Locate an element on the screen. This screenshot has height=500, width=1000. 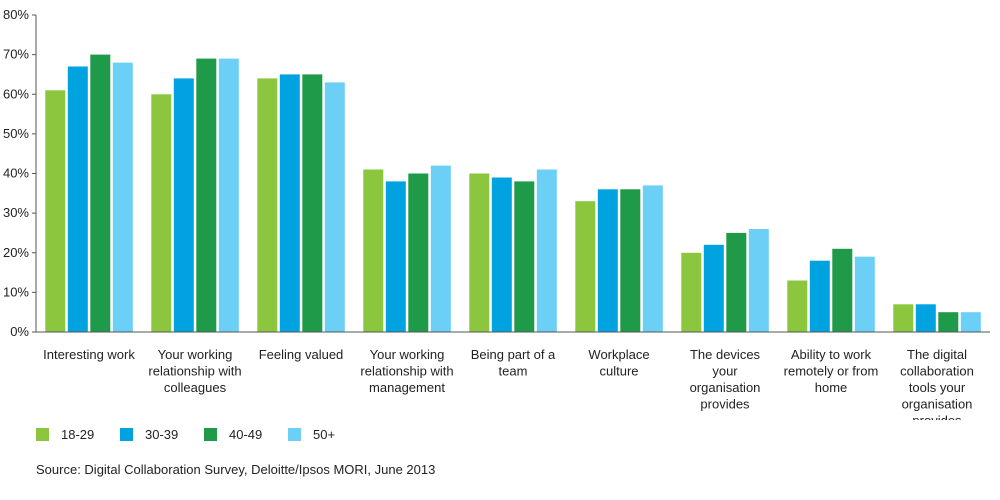
y-tick-label: 40% is located at coordinates (16, 173).